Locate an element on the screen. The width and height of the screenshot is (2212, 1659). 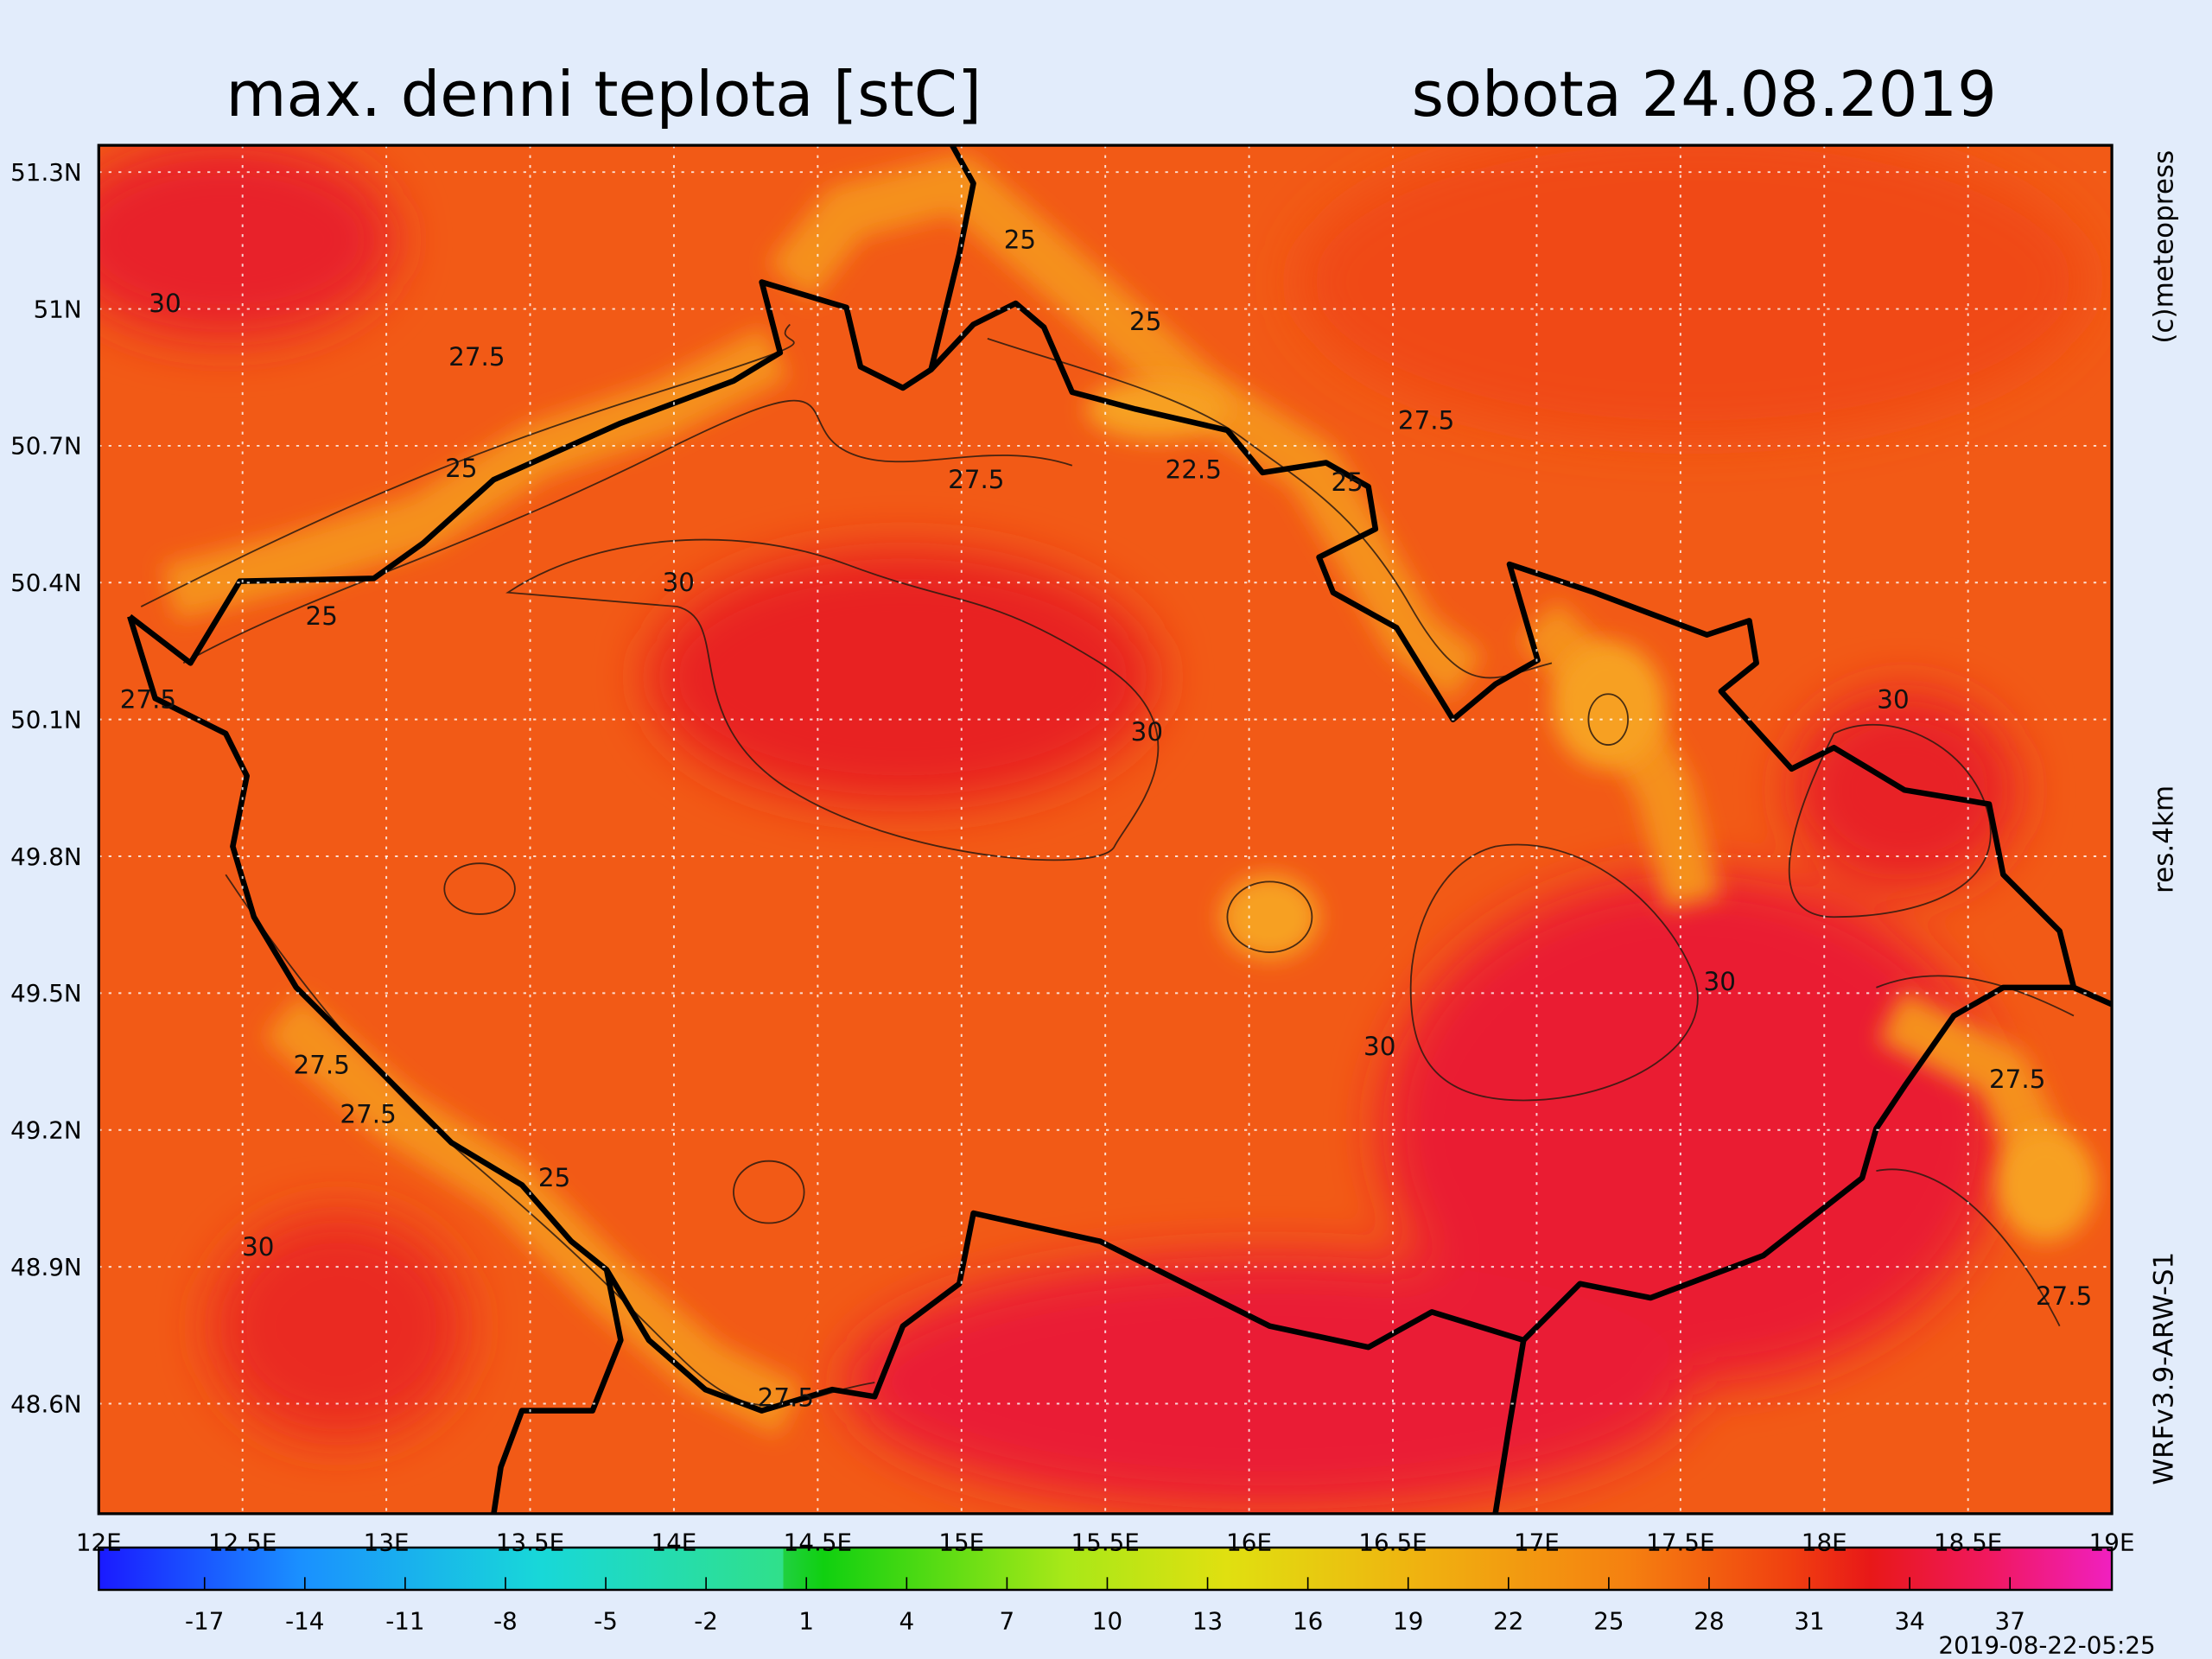
contour-label: 22.5 is located at coordinates (1194, 469).